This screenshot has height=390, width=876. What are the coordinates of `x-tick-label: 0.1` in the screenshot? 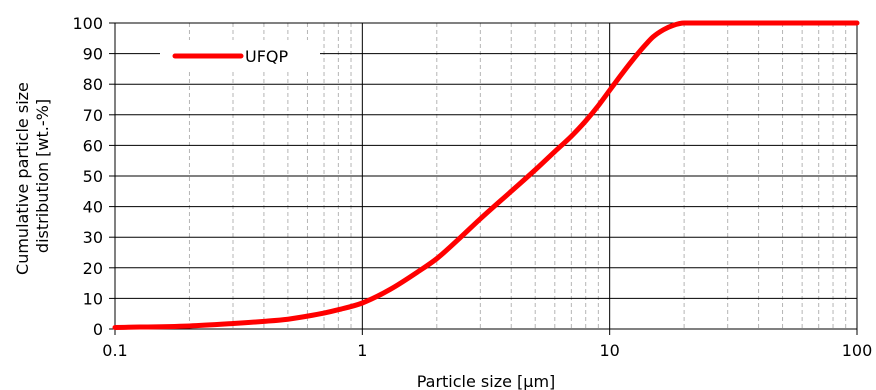 It's located at (114, 350).